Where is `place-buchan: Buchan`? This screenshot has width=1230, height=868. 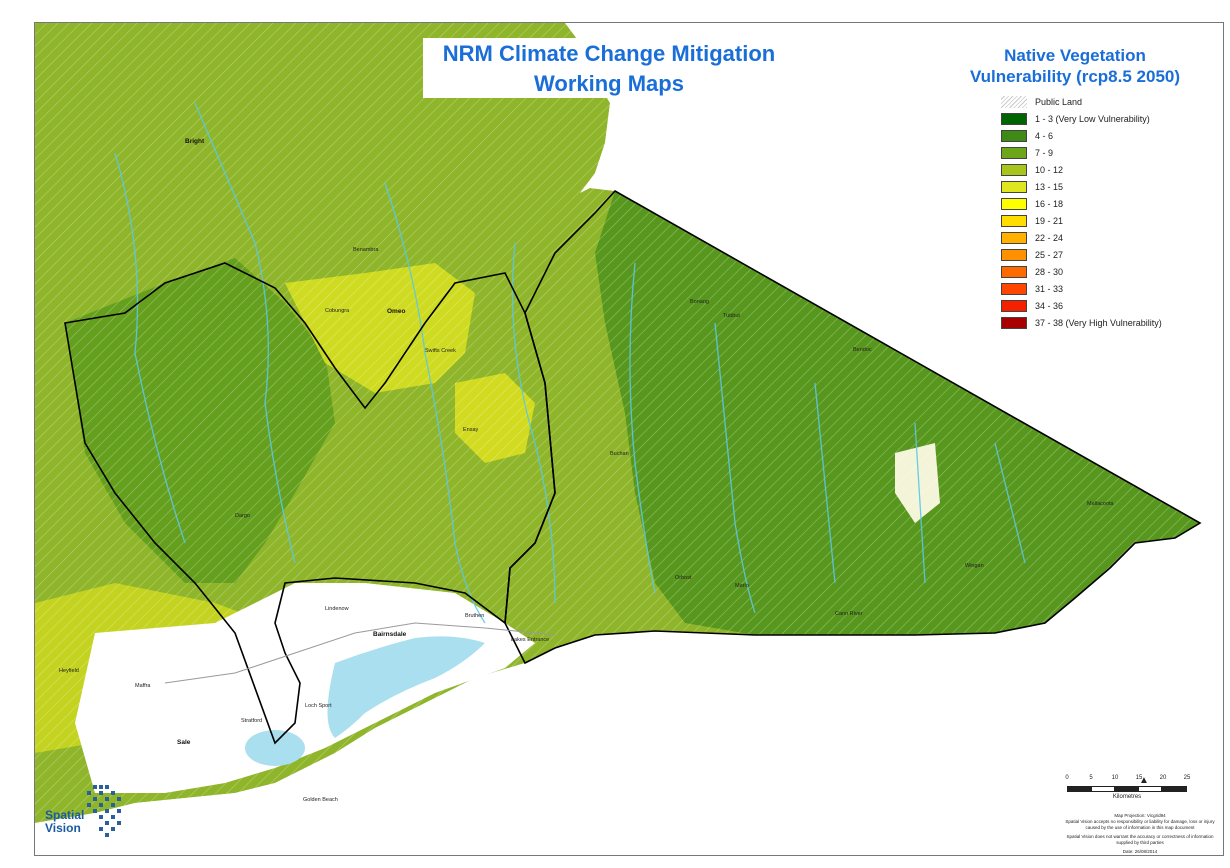
place-buchan: Buchan is located at coordinates (619, 454).